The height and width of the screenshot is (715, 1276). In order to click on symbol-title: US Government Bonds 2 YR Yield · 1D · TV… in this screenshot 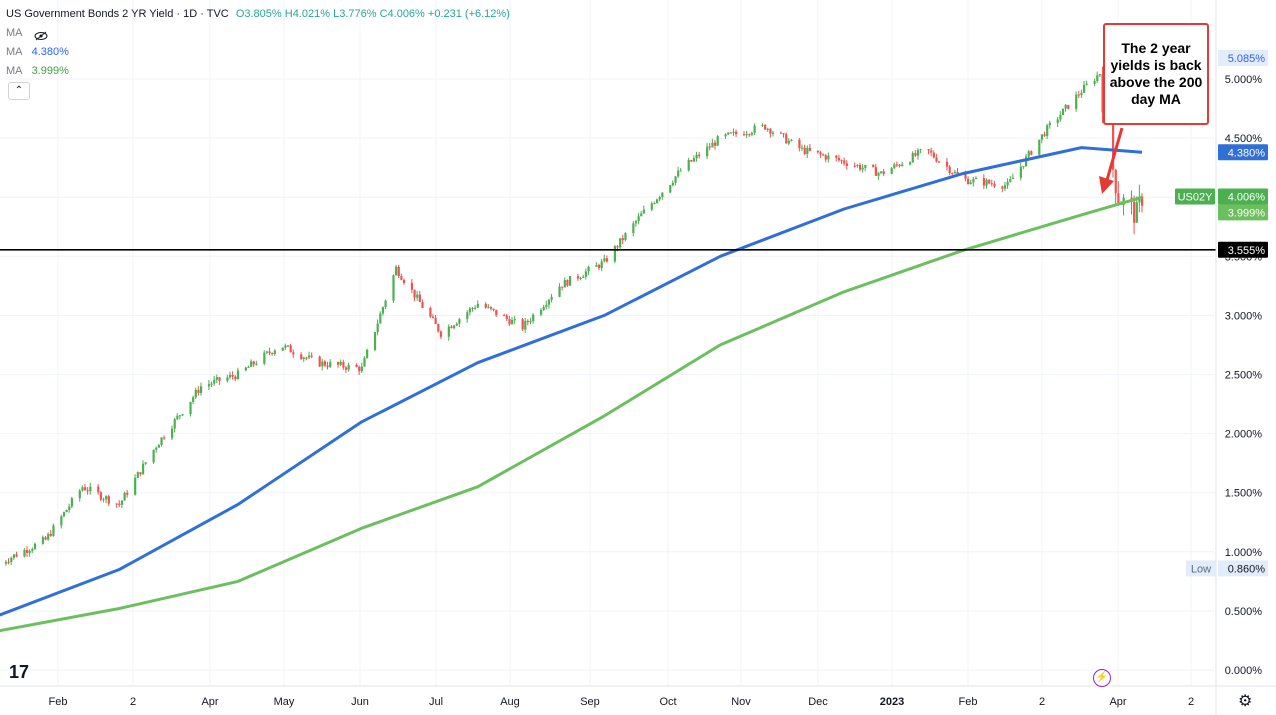, I will do `click(117, 14)`.